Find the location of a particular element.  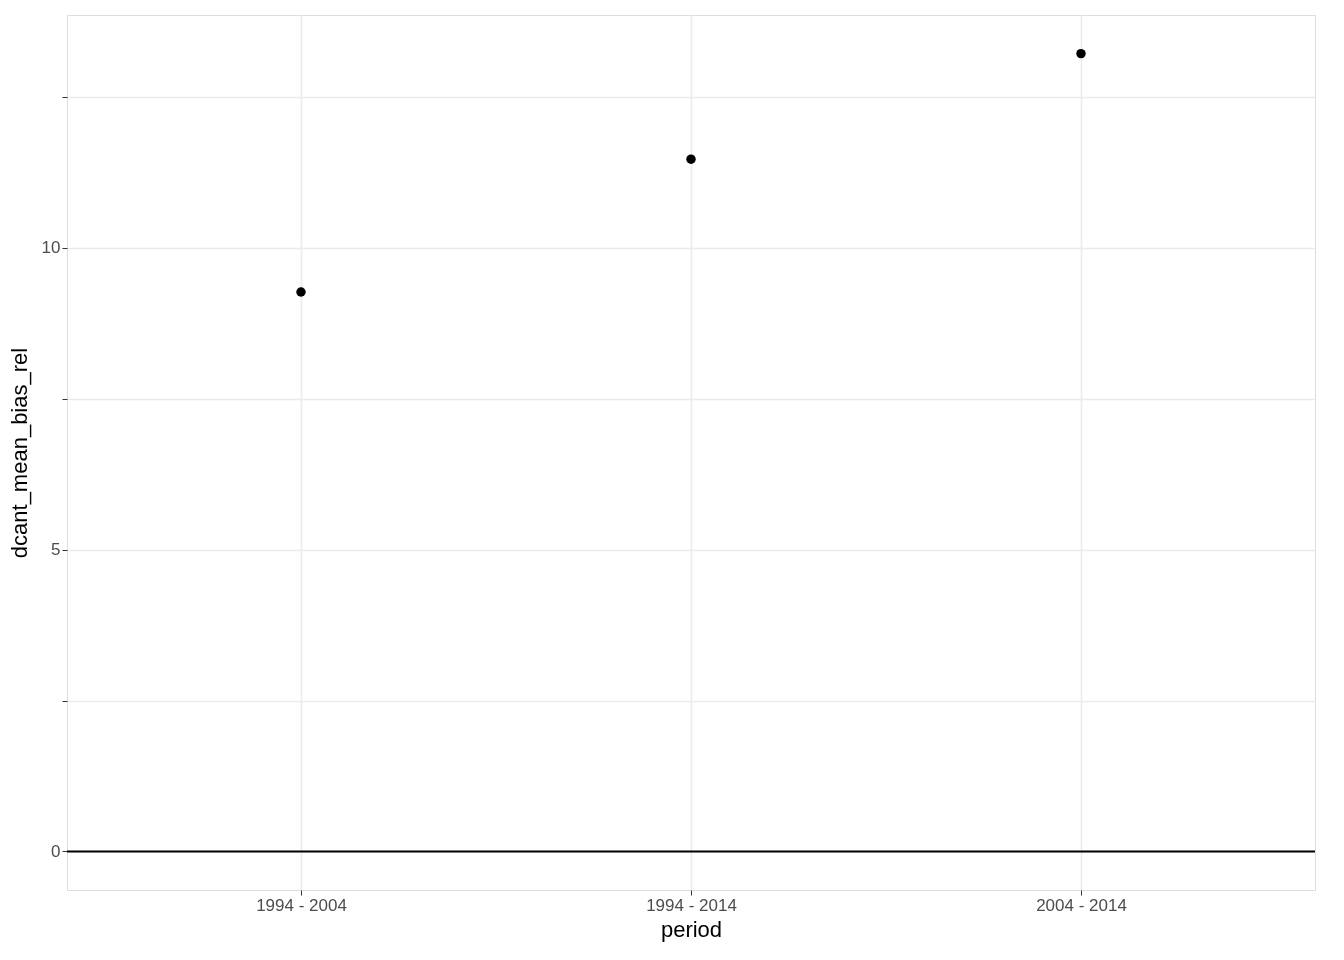

x-tick-label: 2004 - 2014 is located at coordinates (1081, 905).